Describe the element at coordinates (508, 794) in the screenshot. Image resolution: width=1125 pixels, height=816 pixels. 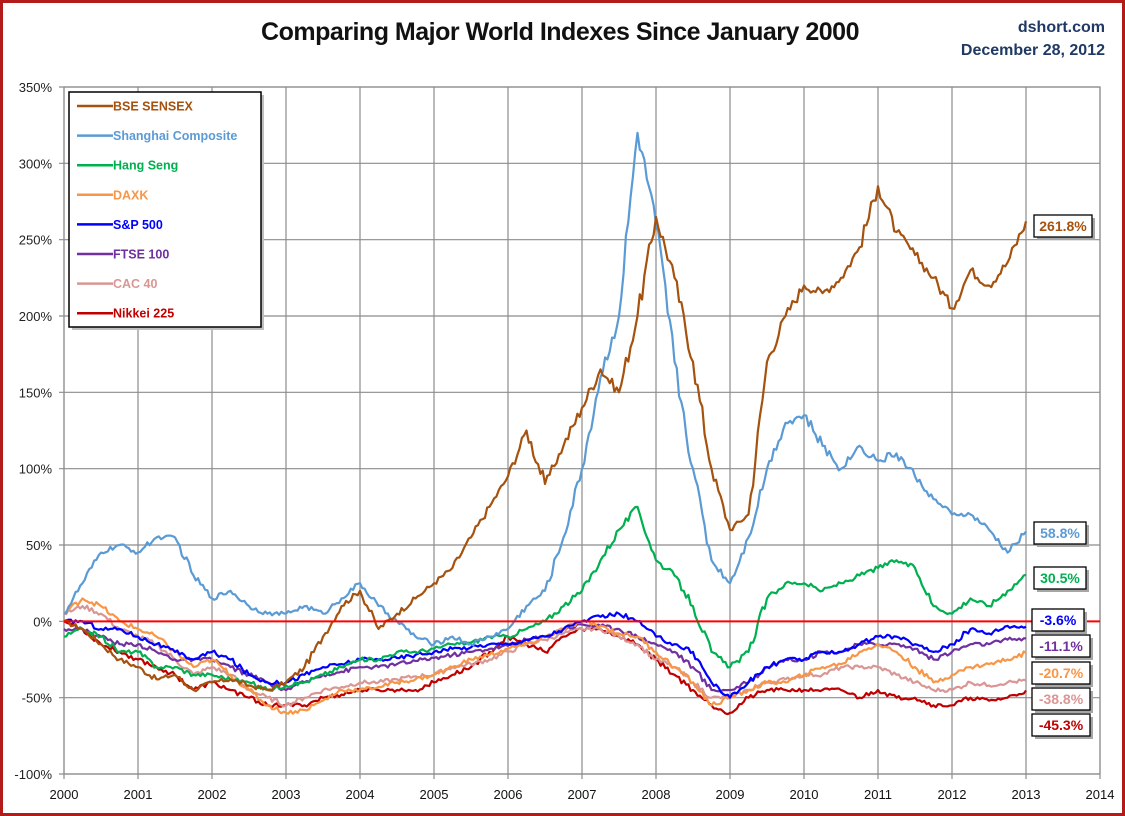
I see `x-tick-label: 2006` at that location.